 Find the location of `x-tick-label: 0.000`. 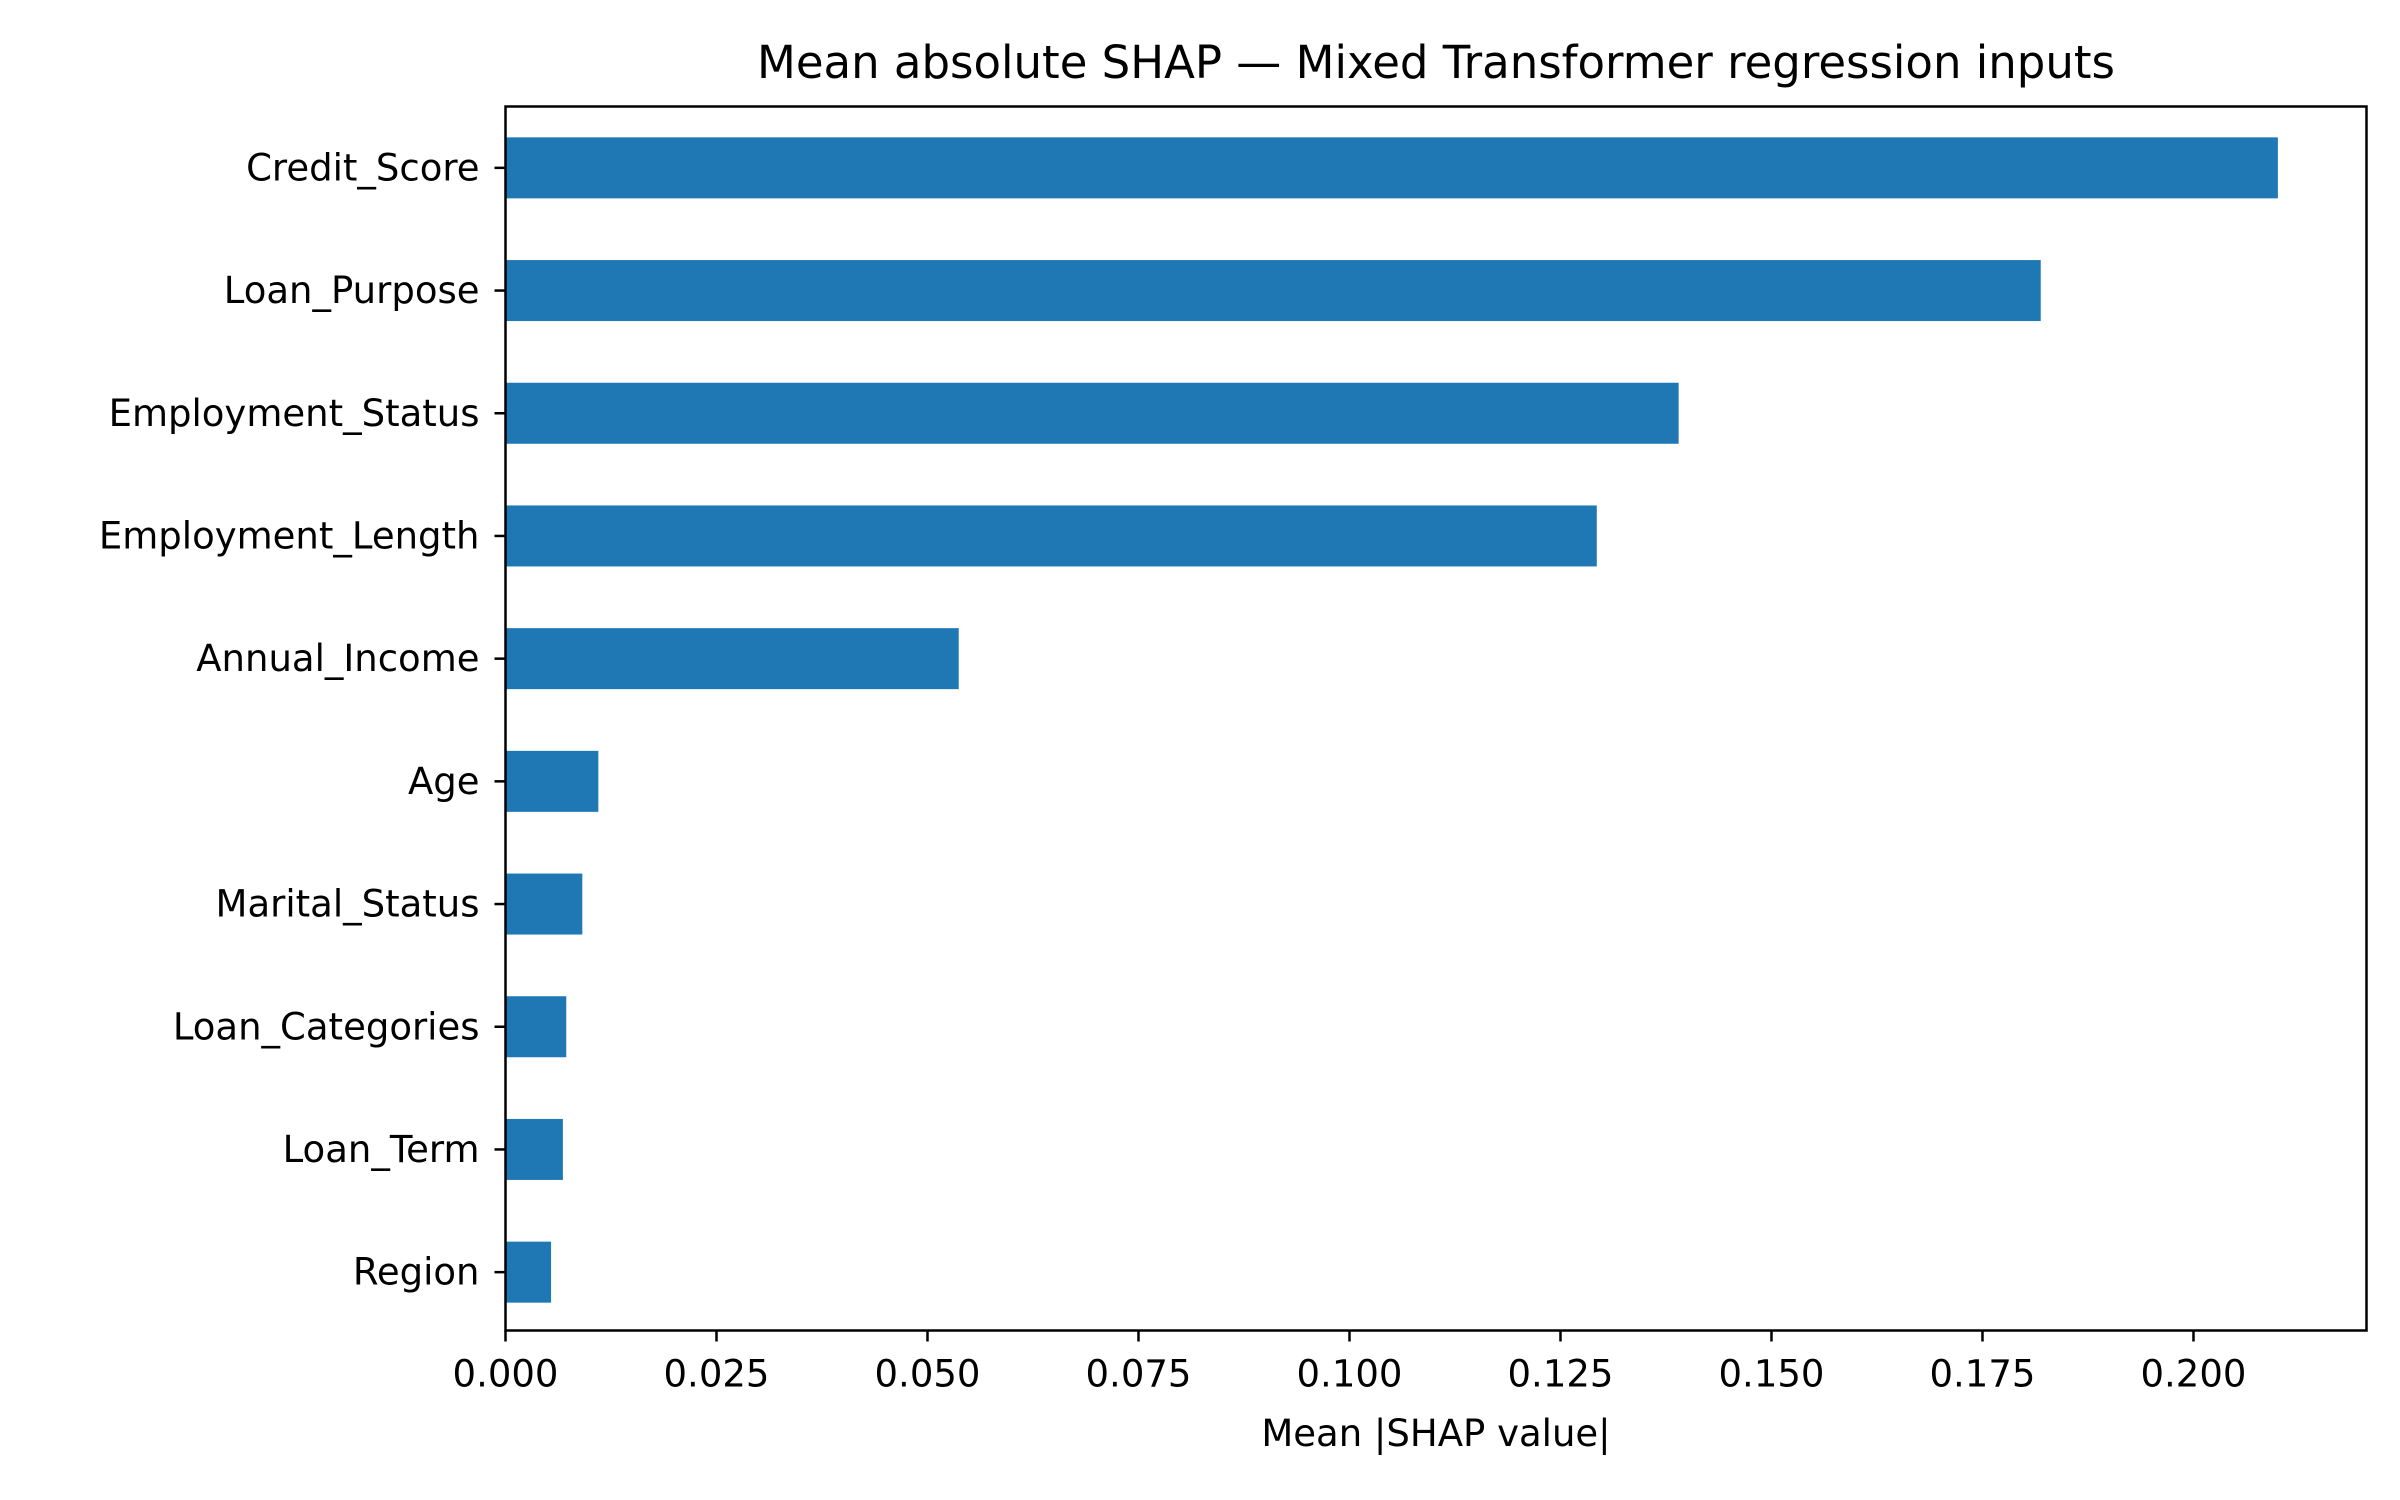

x-tick-label: 0.000 is located at coordinates (506, 1374).